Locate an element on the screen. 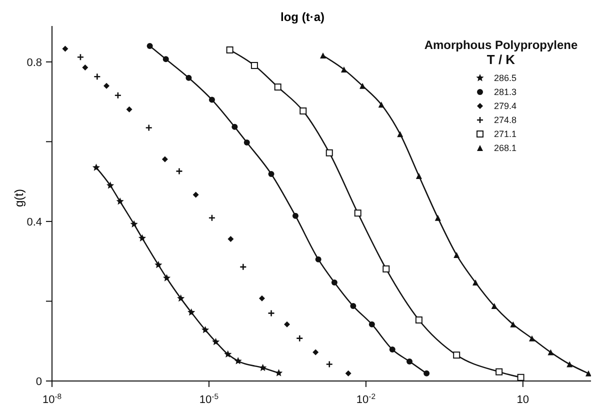 The height and width of the screenshot is (417, 605). legend-label: 279.4 is located at coordinates (506, 106).